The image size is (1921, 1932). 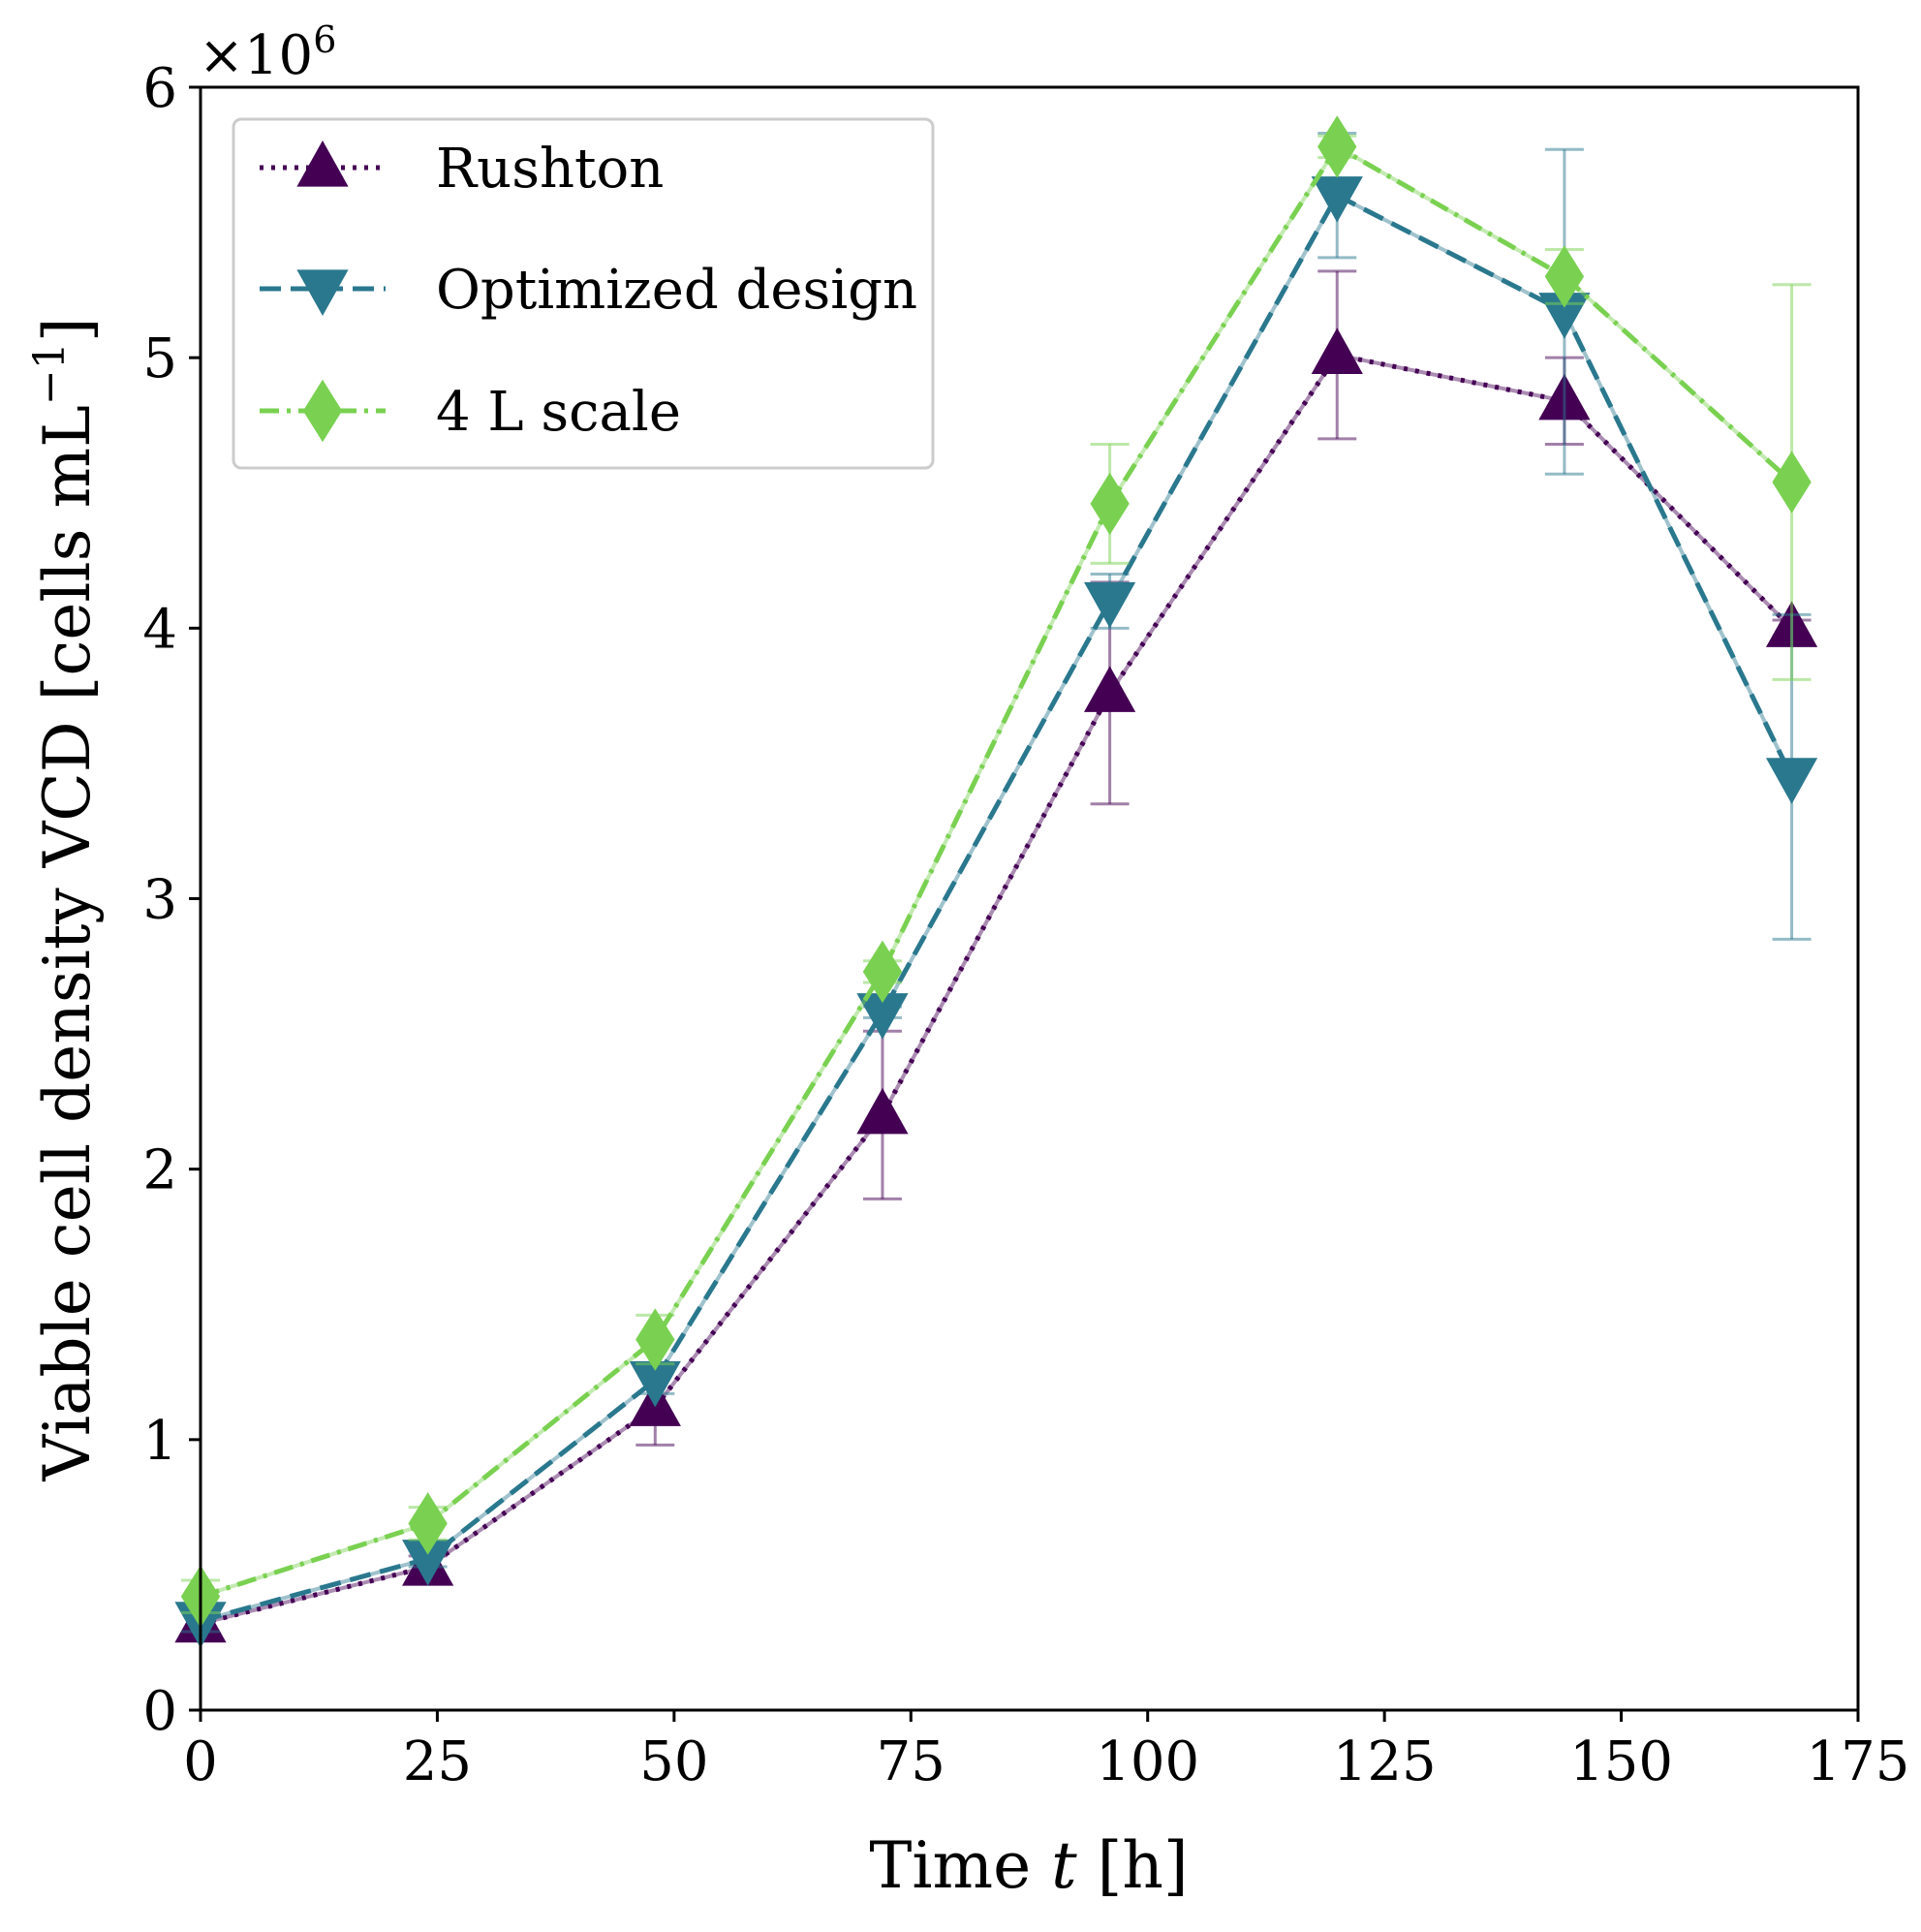 I want to click on x-tick-label: 25, so click(x=437, y=1762).